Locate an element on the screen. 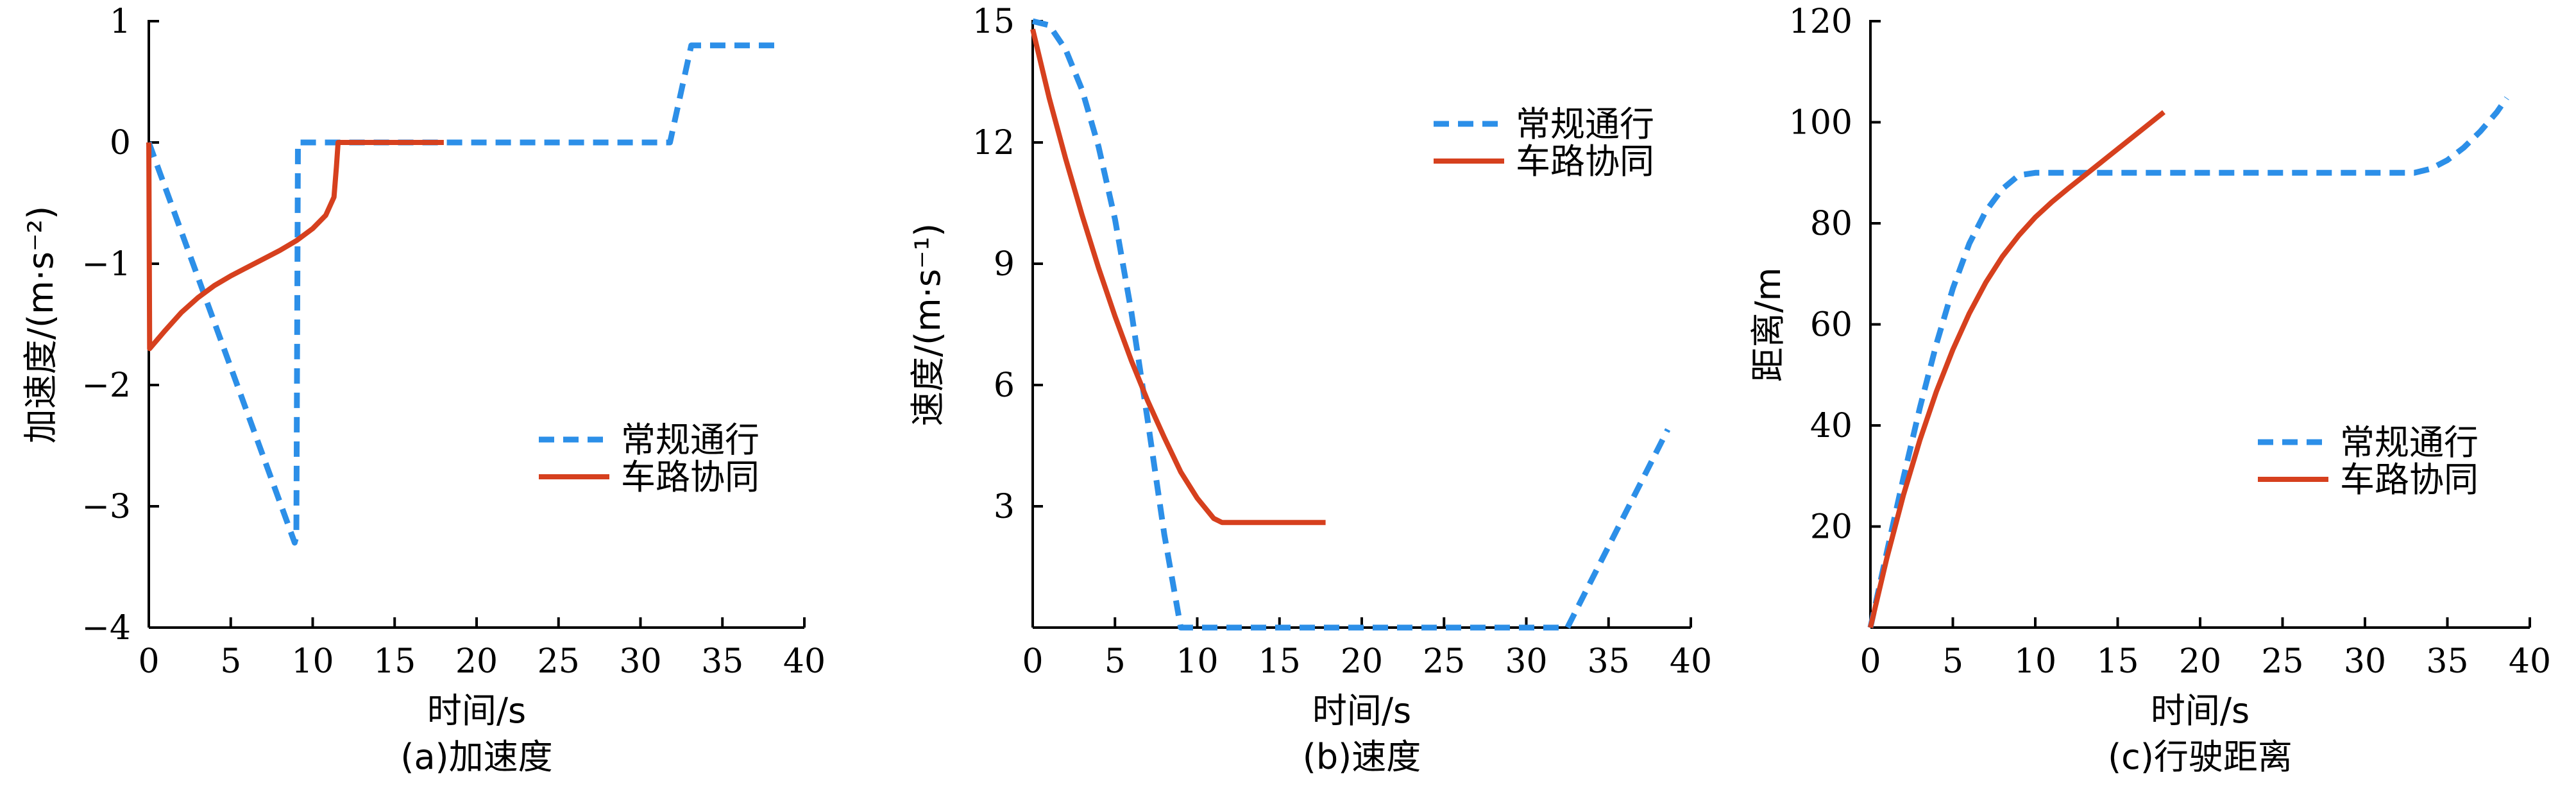  y-tick-label: 9 is located at coordinates (1004, 264).